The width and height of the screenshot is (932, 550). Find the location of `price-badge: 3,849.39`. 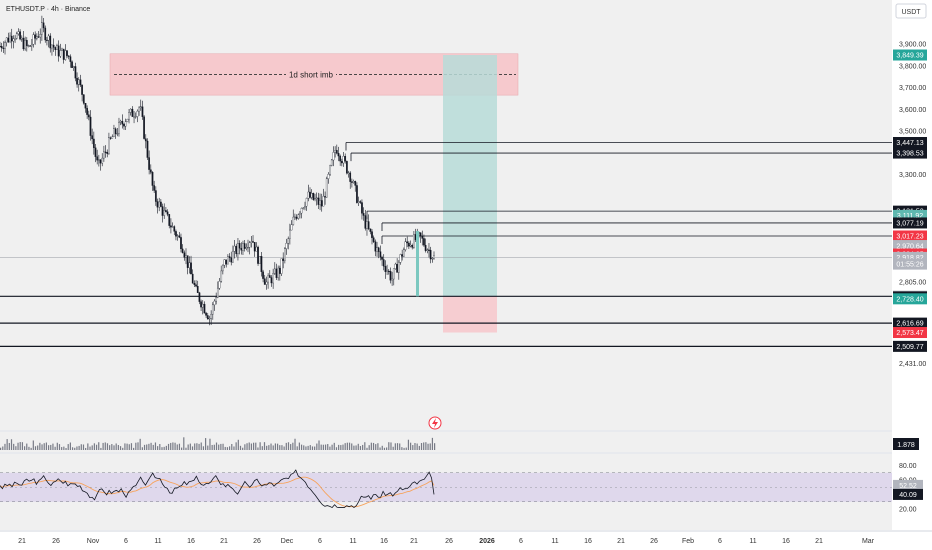

price-badge: 3,849.39 is located at coordinates (910, 55).